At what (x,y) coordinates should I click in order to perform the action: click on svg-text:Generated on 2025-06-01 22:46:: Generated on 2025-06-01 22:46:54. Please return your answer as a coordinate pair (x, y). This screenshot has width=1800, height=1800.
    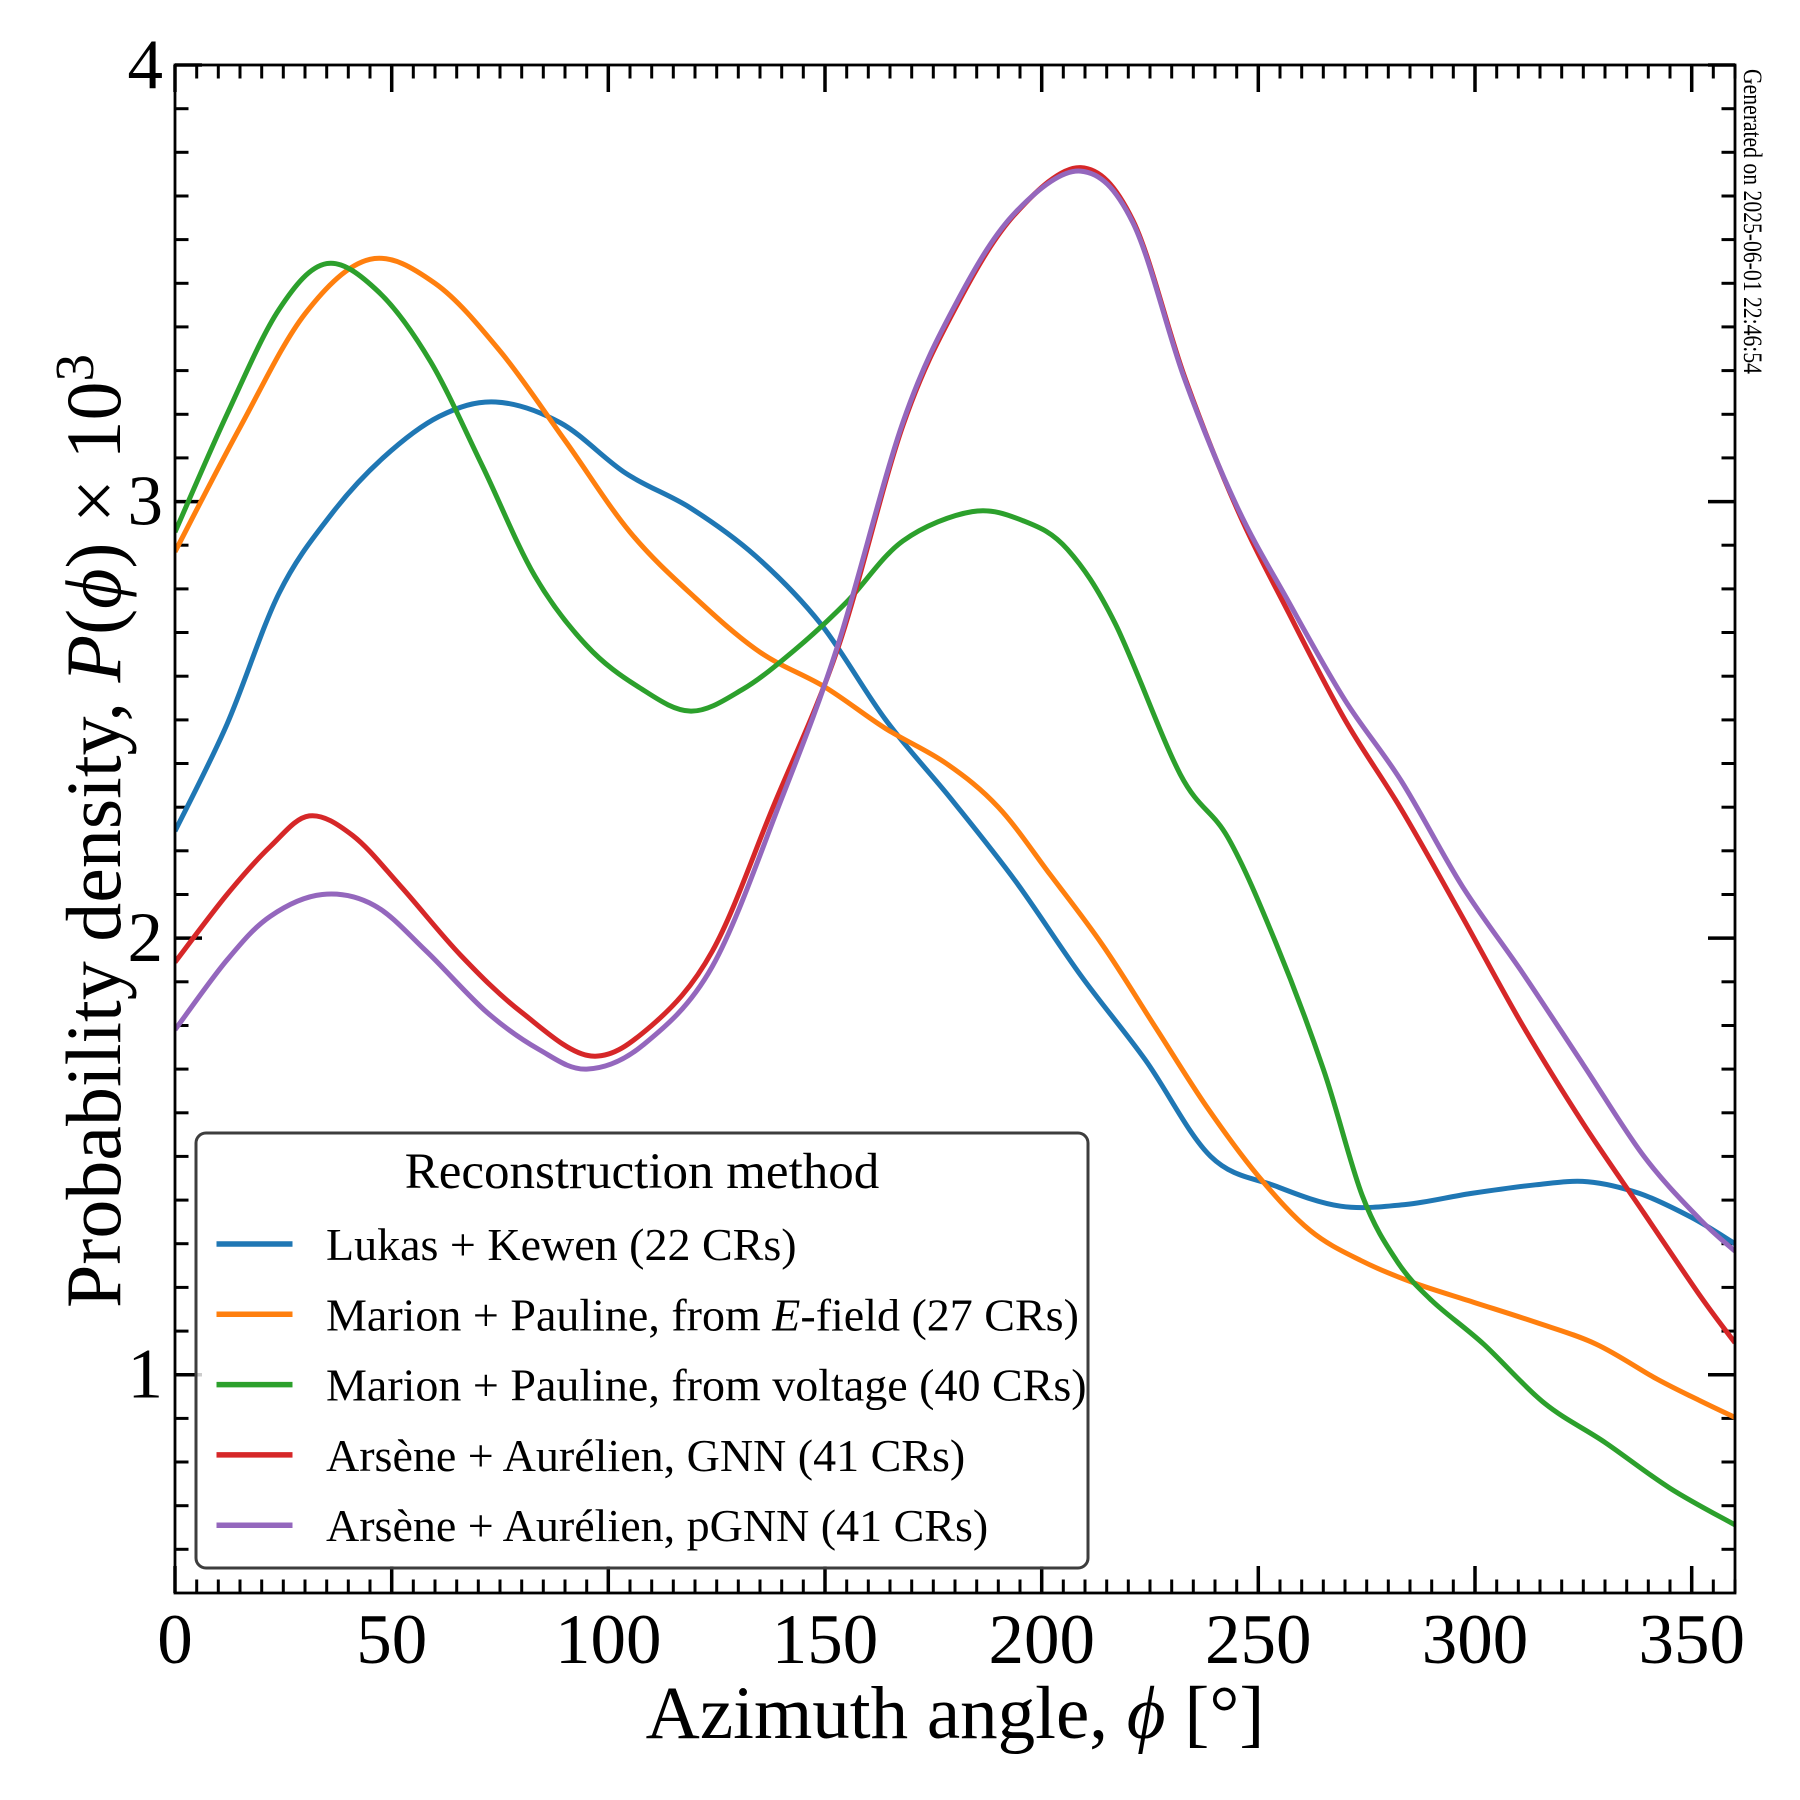
    Looking at the image, I should click on (1752, 221).